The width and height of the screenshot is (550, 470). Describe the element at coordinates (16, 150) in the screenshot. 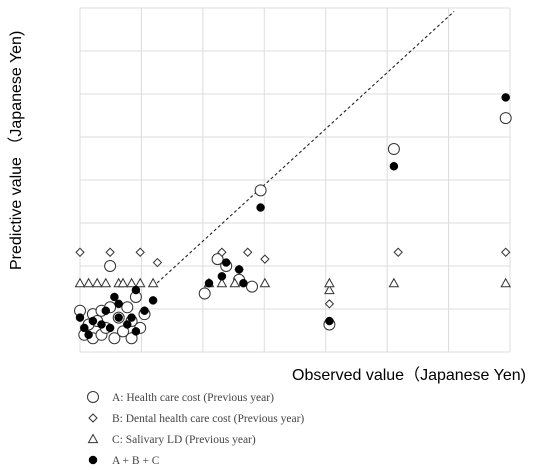

I see `y-axis-label: Predictive value （Japanese Yen)` at that location.